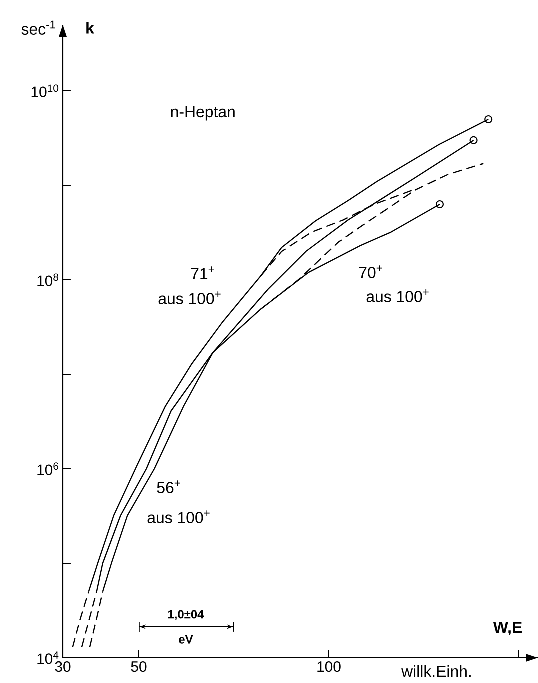 Image resolution: width=538 pixels, height=683 pixels. I want to click on annotation: 1,0±04, so click(186, 615).